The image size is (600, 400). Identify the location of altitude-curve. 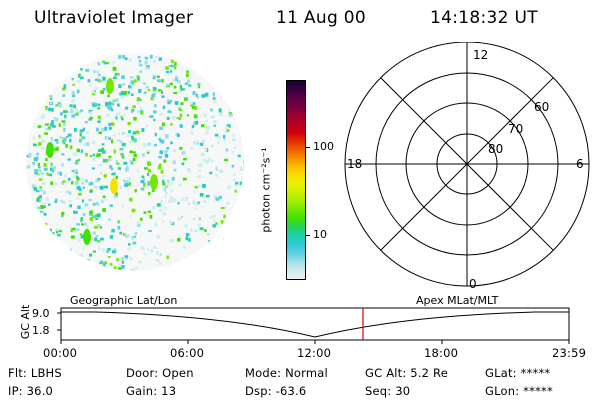
(315, 324).